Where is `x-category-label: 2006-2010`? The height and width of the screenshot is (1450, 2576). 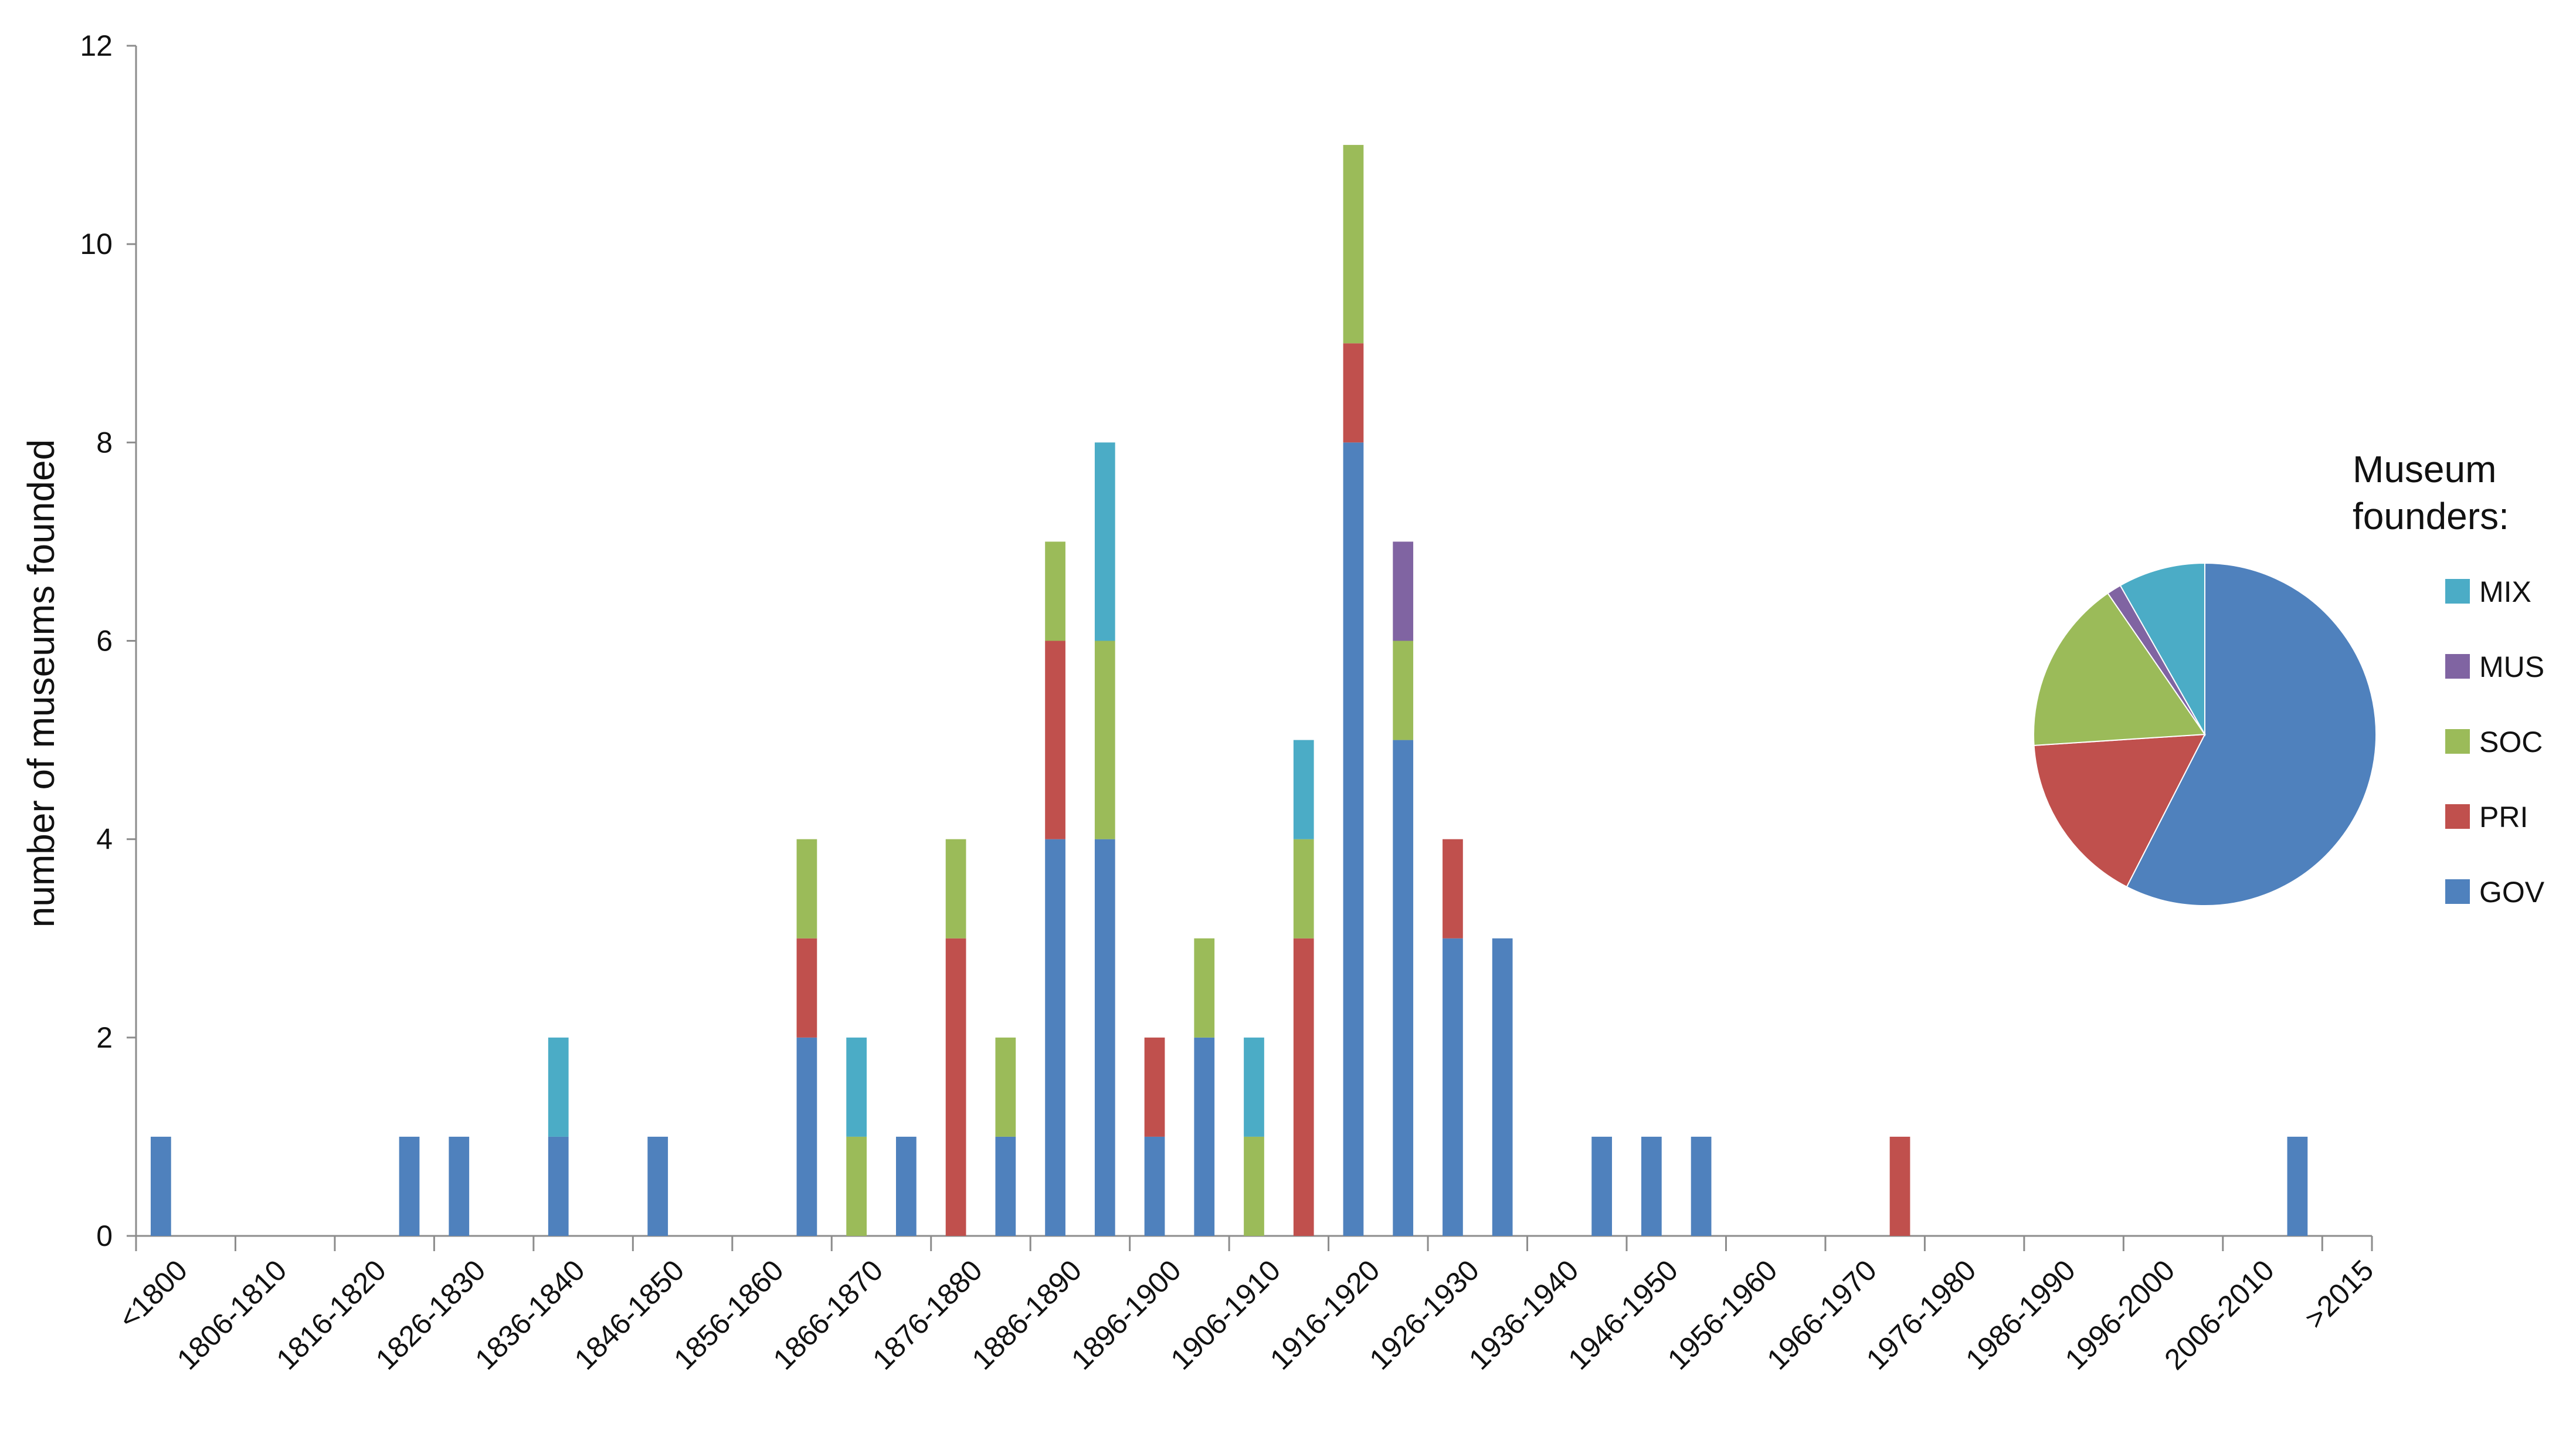
x-category-label: 2006-2010 is located at coordinates (2219, 1314).